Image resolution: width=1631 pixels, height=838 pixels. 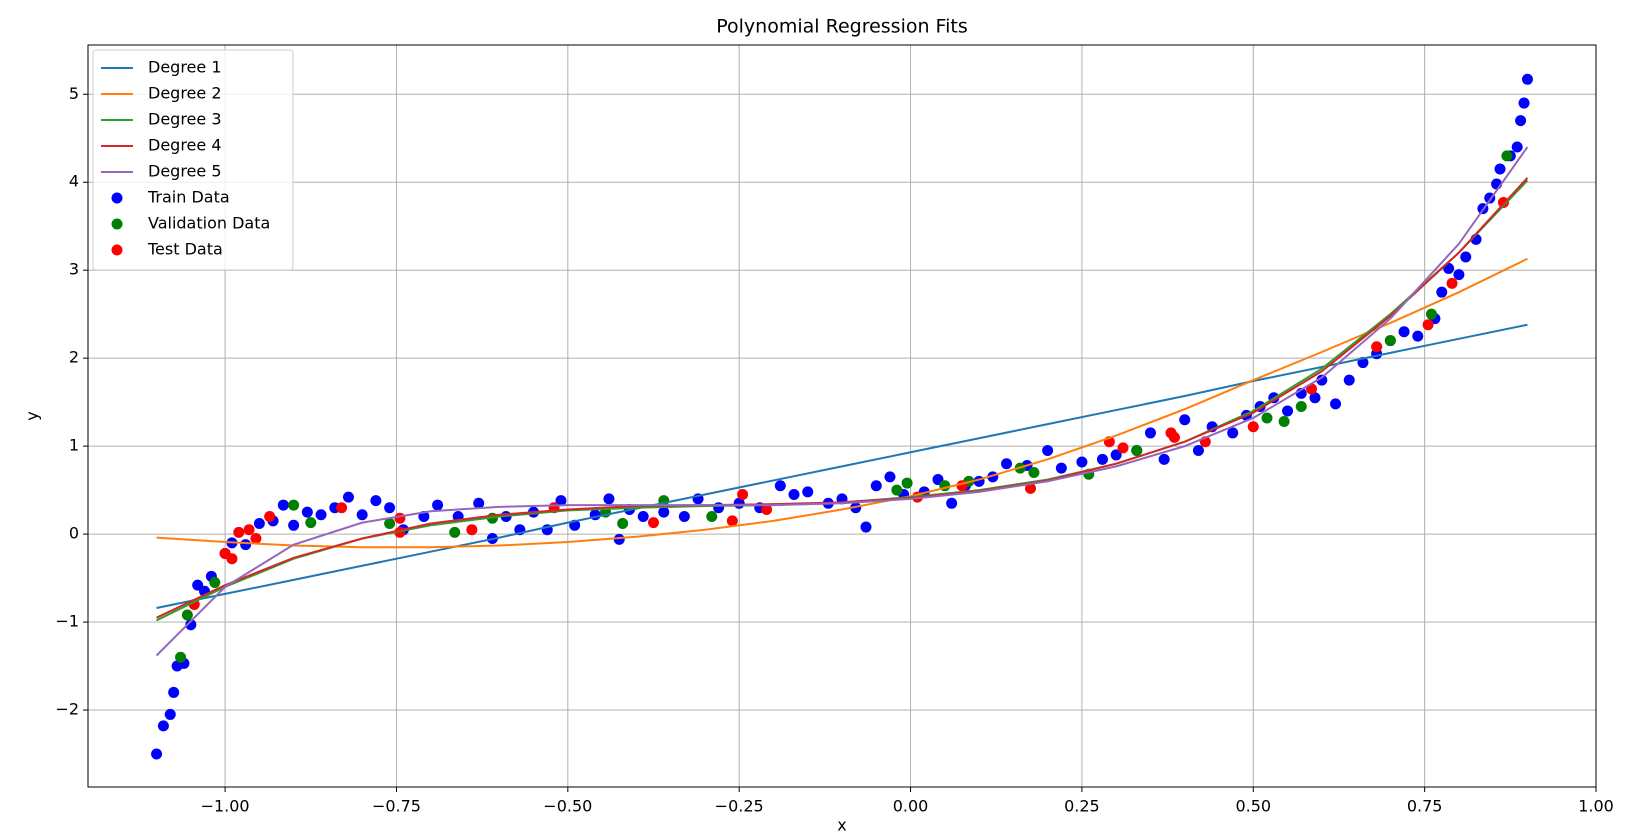 I want to click on legend-label: Degree 4, so click(x=185, y=145).